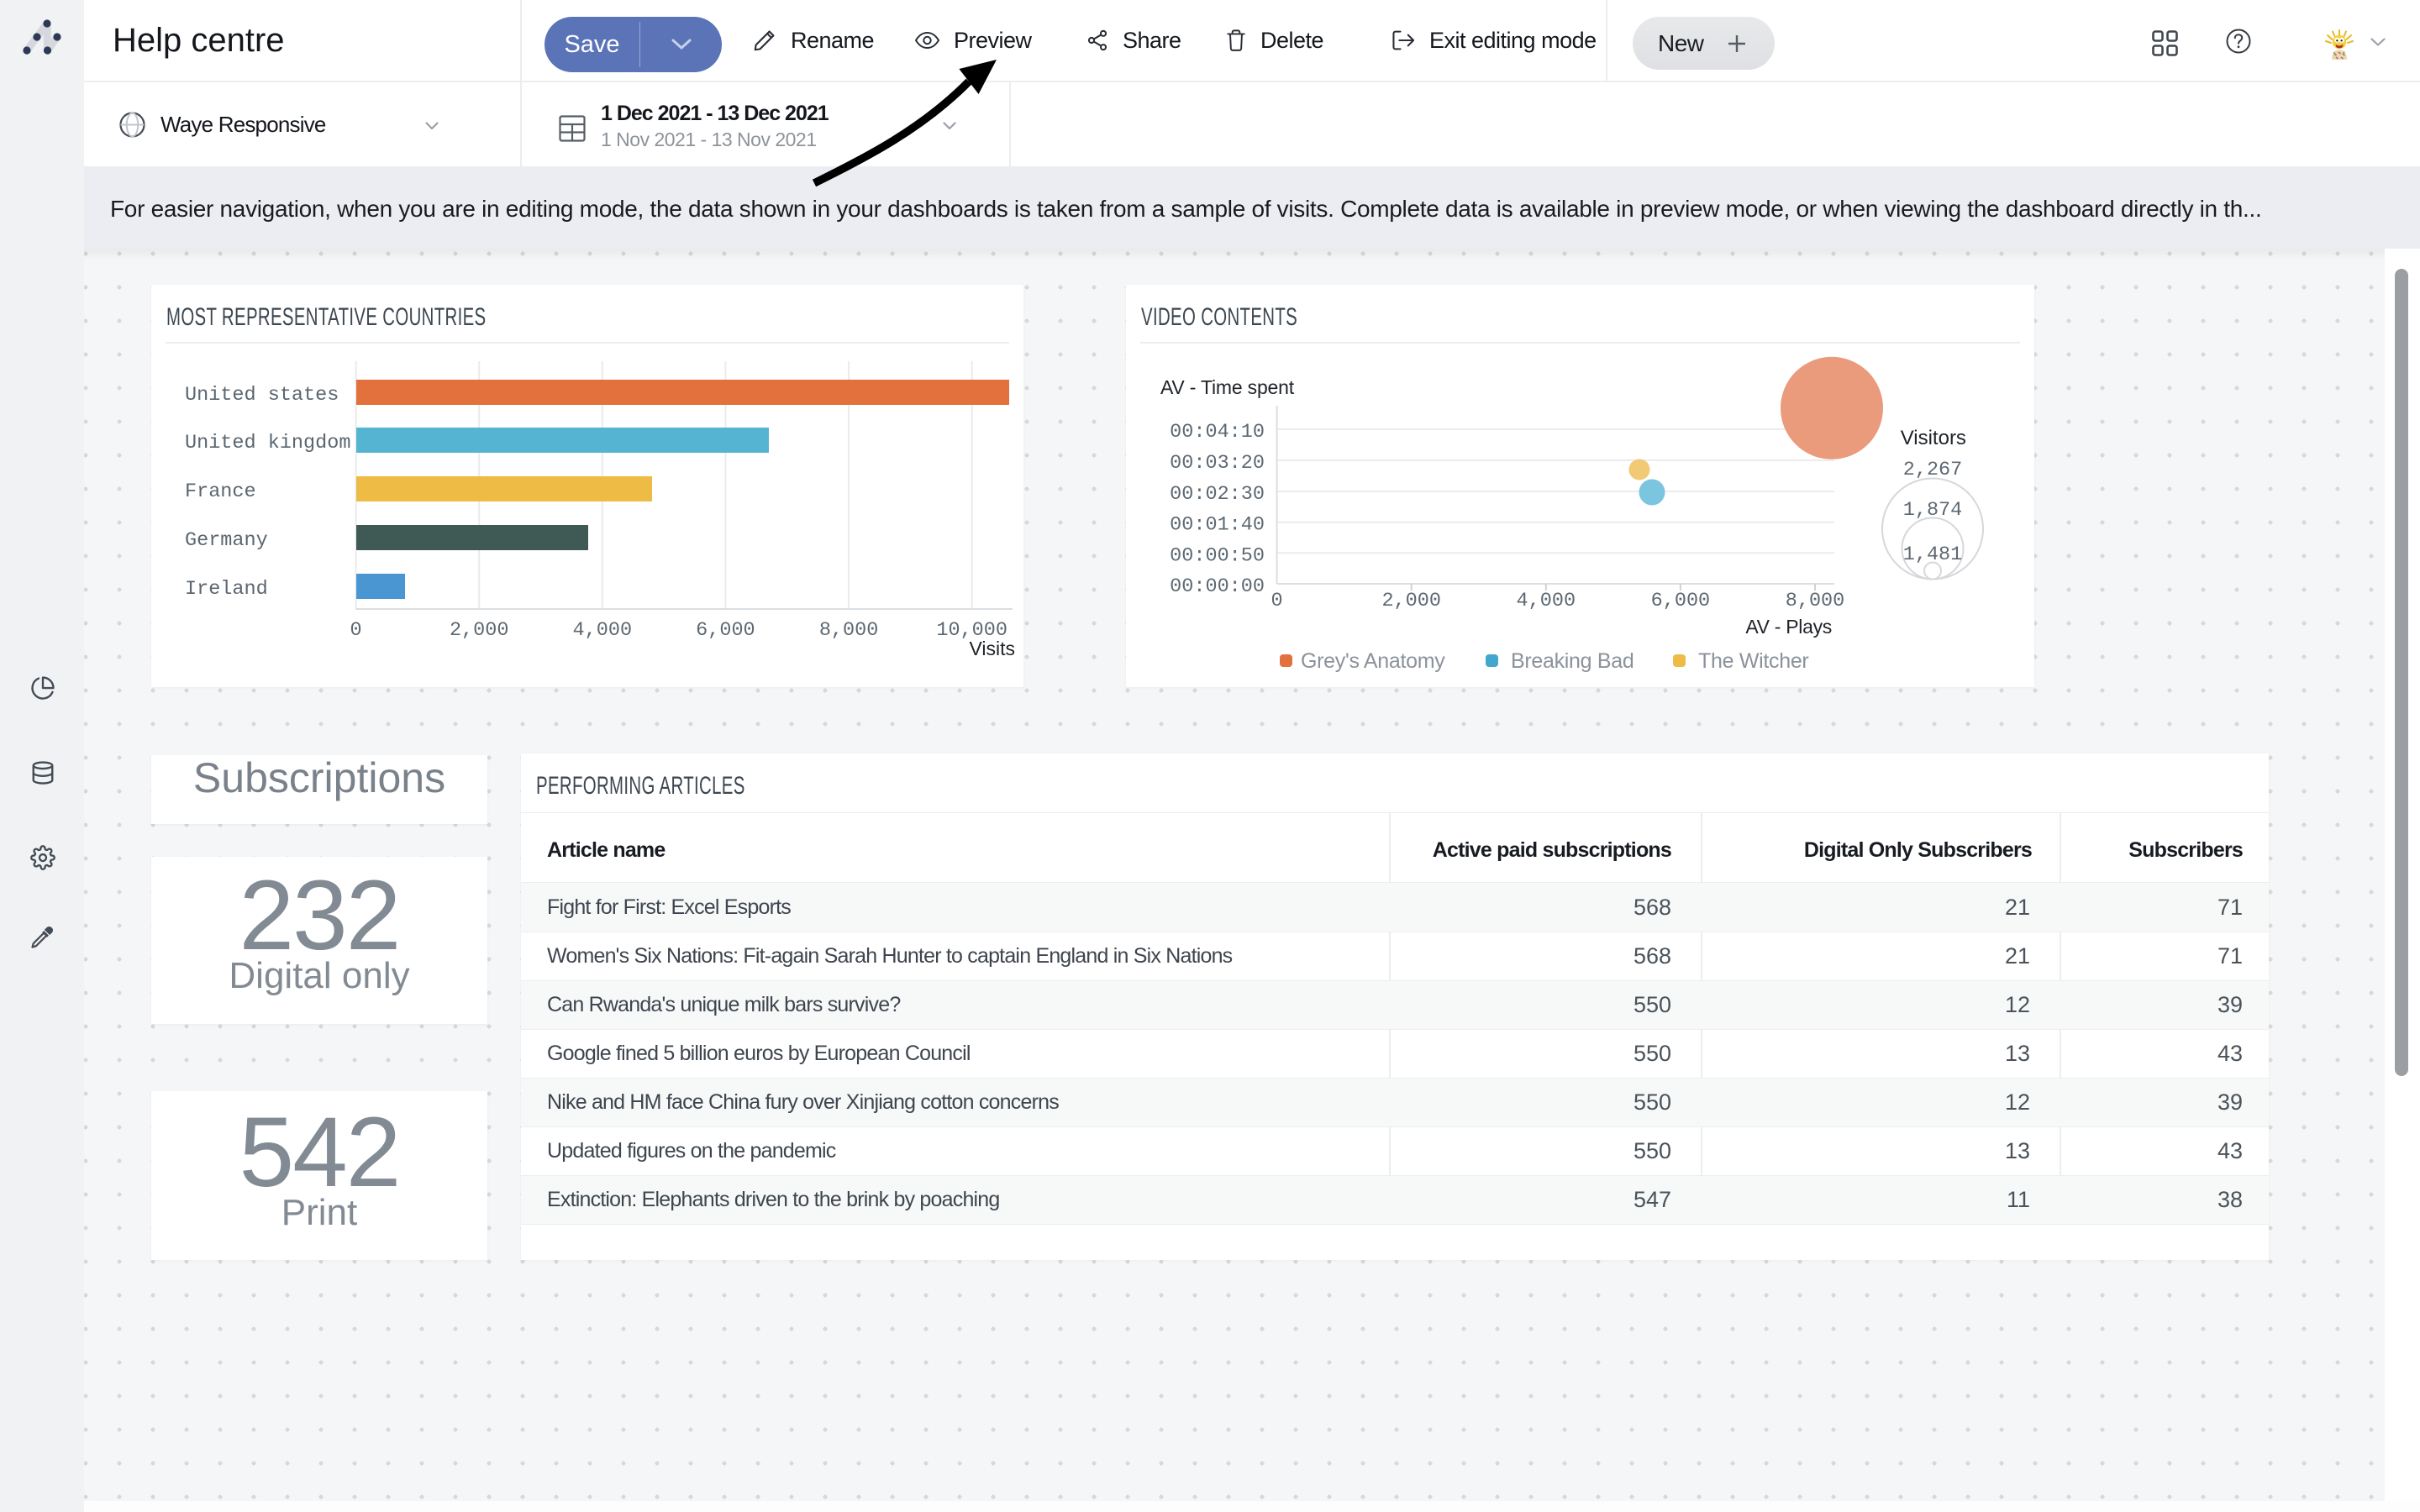 The height and width of the screenshot is (1512, 2420). What do you see at coordinates (992, 648) in the screenshot?
I see `svg-text: Visits` at bounding box center [992, 648].